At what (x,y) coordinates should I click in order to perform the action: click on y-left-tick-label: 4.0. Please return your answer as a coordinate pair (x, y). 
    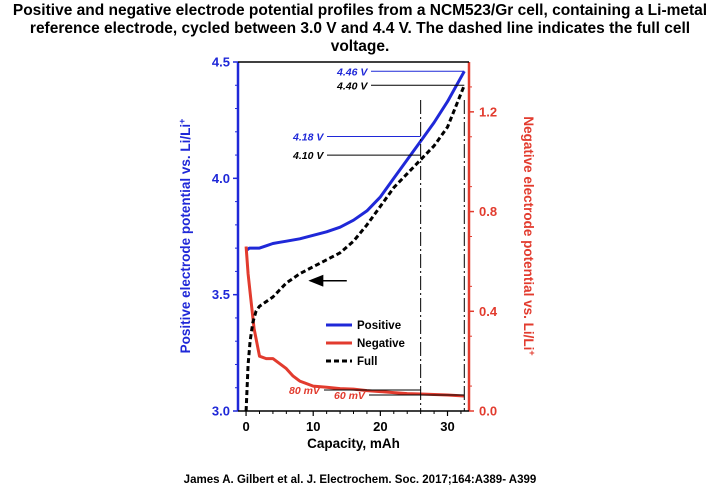
    Looking at the image, I should click on (221, 178).